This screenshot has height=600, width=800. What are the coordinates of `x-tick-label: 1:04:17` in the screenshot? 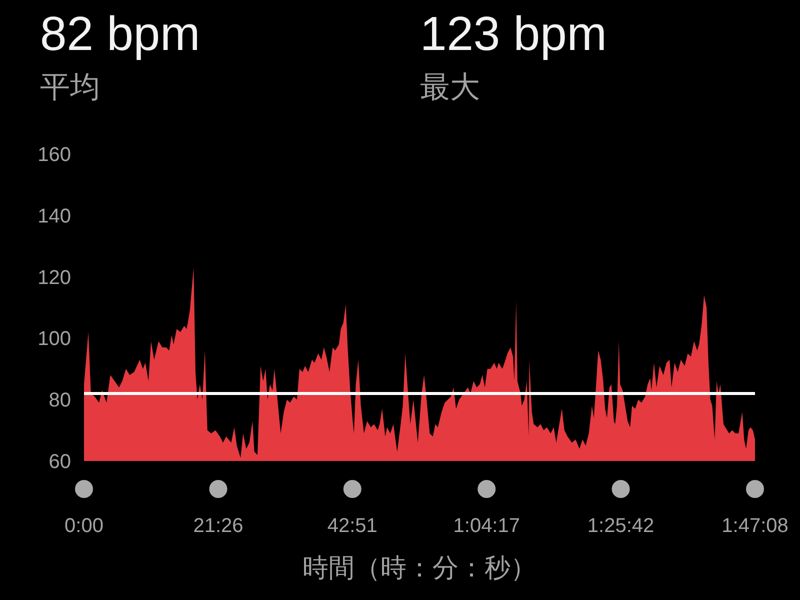 It's located at (486, 526).